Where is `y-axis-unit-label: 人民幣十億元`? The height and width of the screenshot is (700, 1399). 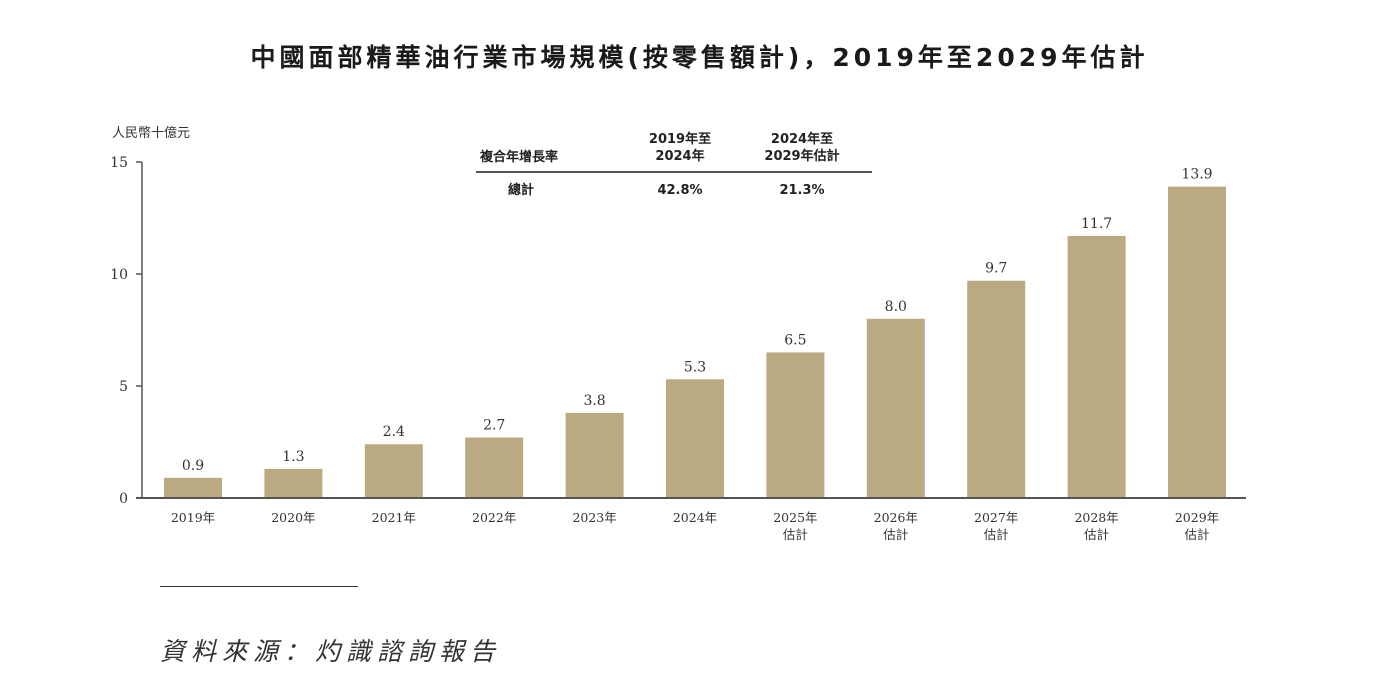
y-axis-unit-label: 人民幣十億元 is located at coordinates (151, 133).